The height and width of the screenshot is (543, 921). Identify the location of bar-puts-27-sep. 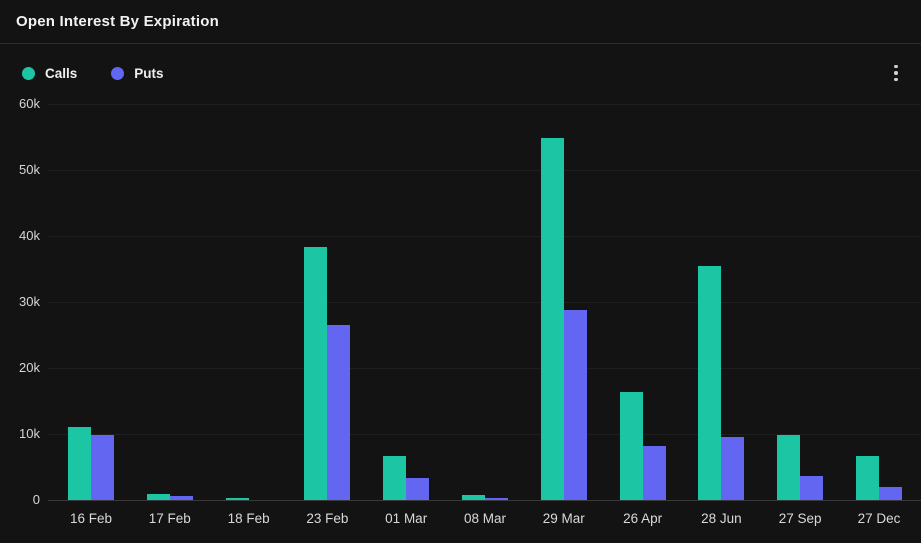
(812, 488).